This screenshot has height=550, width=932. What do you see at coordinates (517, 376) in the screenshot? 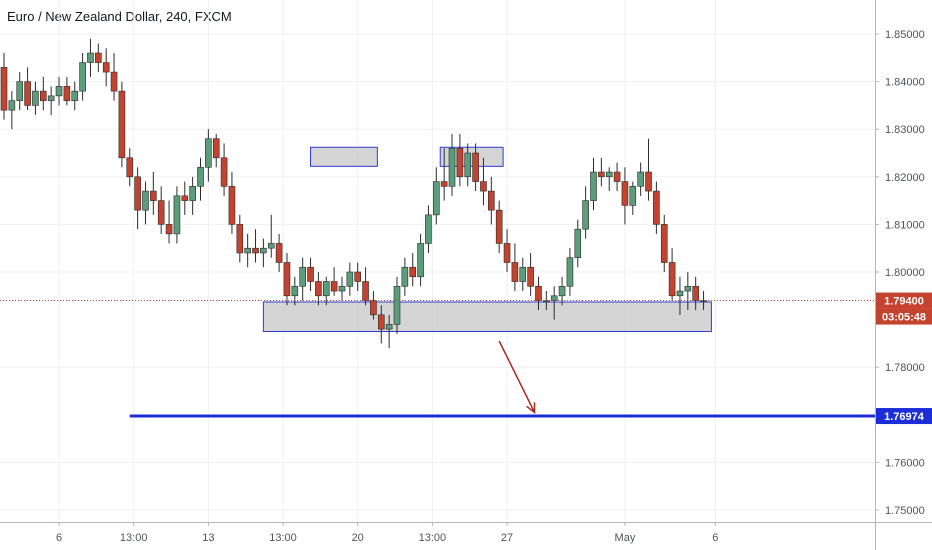
I see `down-arrow-shaft` at bounding box center [517, 376].